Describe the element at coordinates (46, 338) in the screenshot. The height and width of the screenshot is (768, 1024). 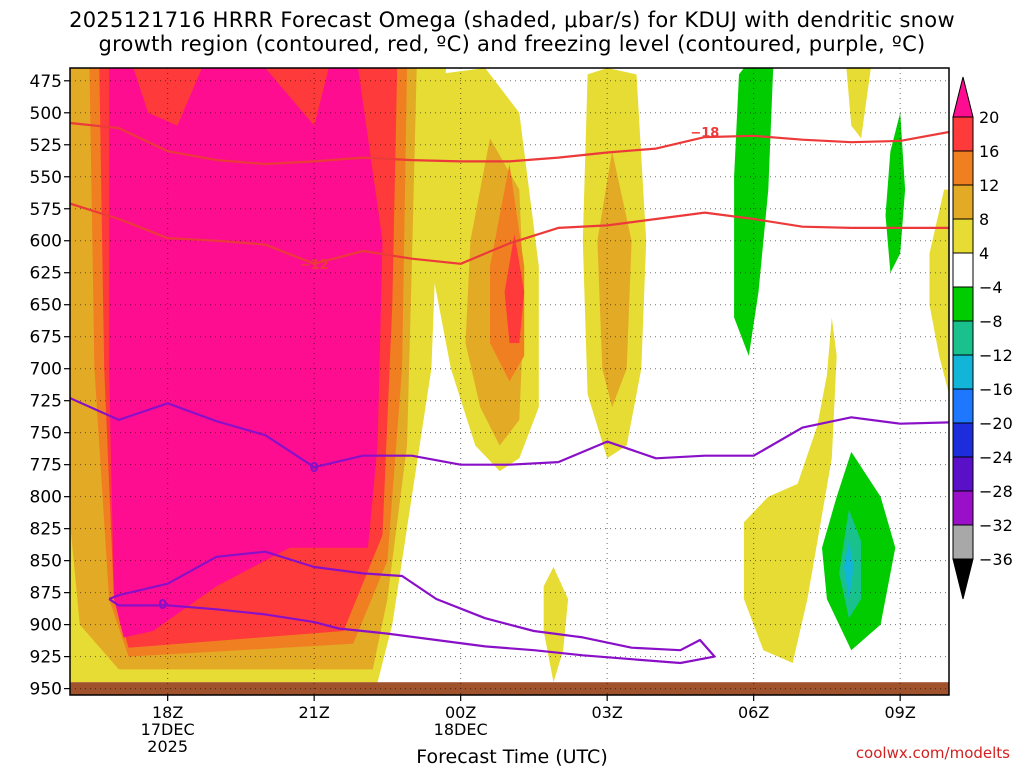
I see `y-tick-label-675: 675` at that location.